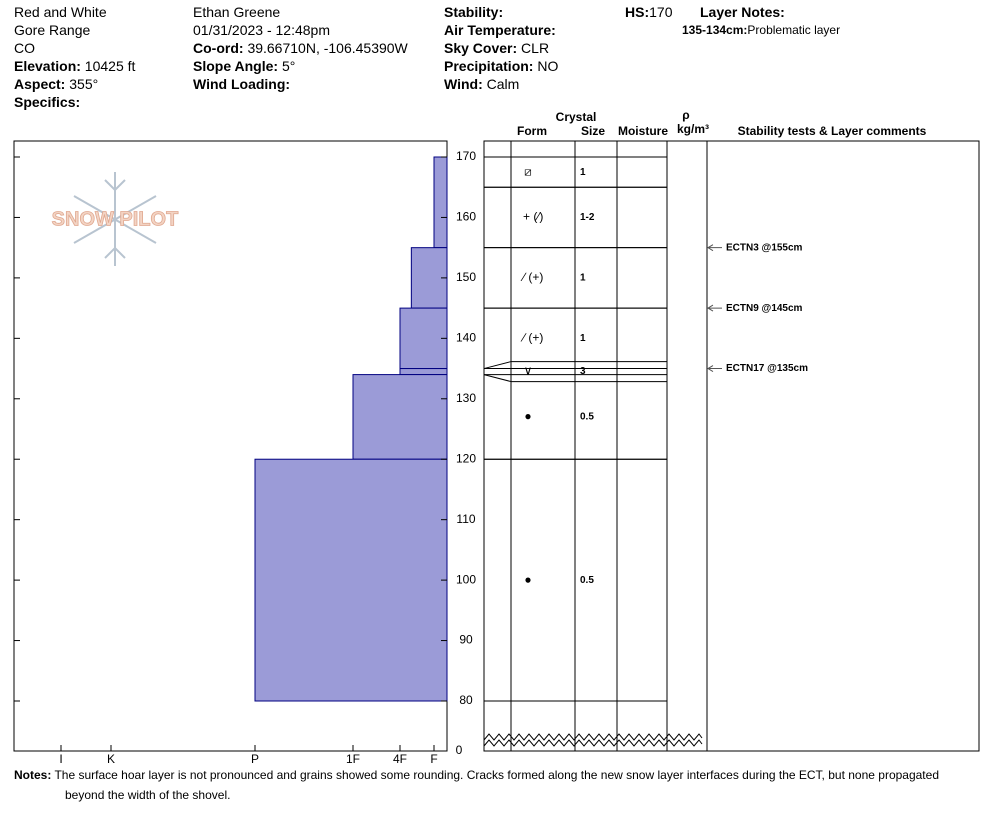  What do you see at coordinates (794, 30) in the screenshot?
I see `layer-note-text: Problematic layer` at bounding box center [794, 30].